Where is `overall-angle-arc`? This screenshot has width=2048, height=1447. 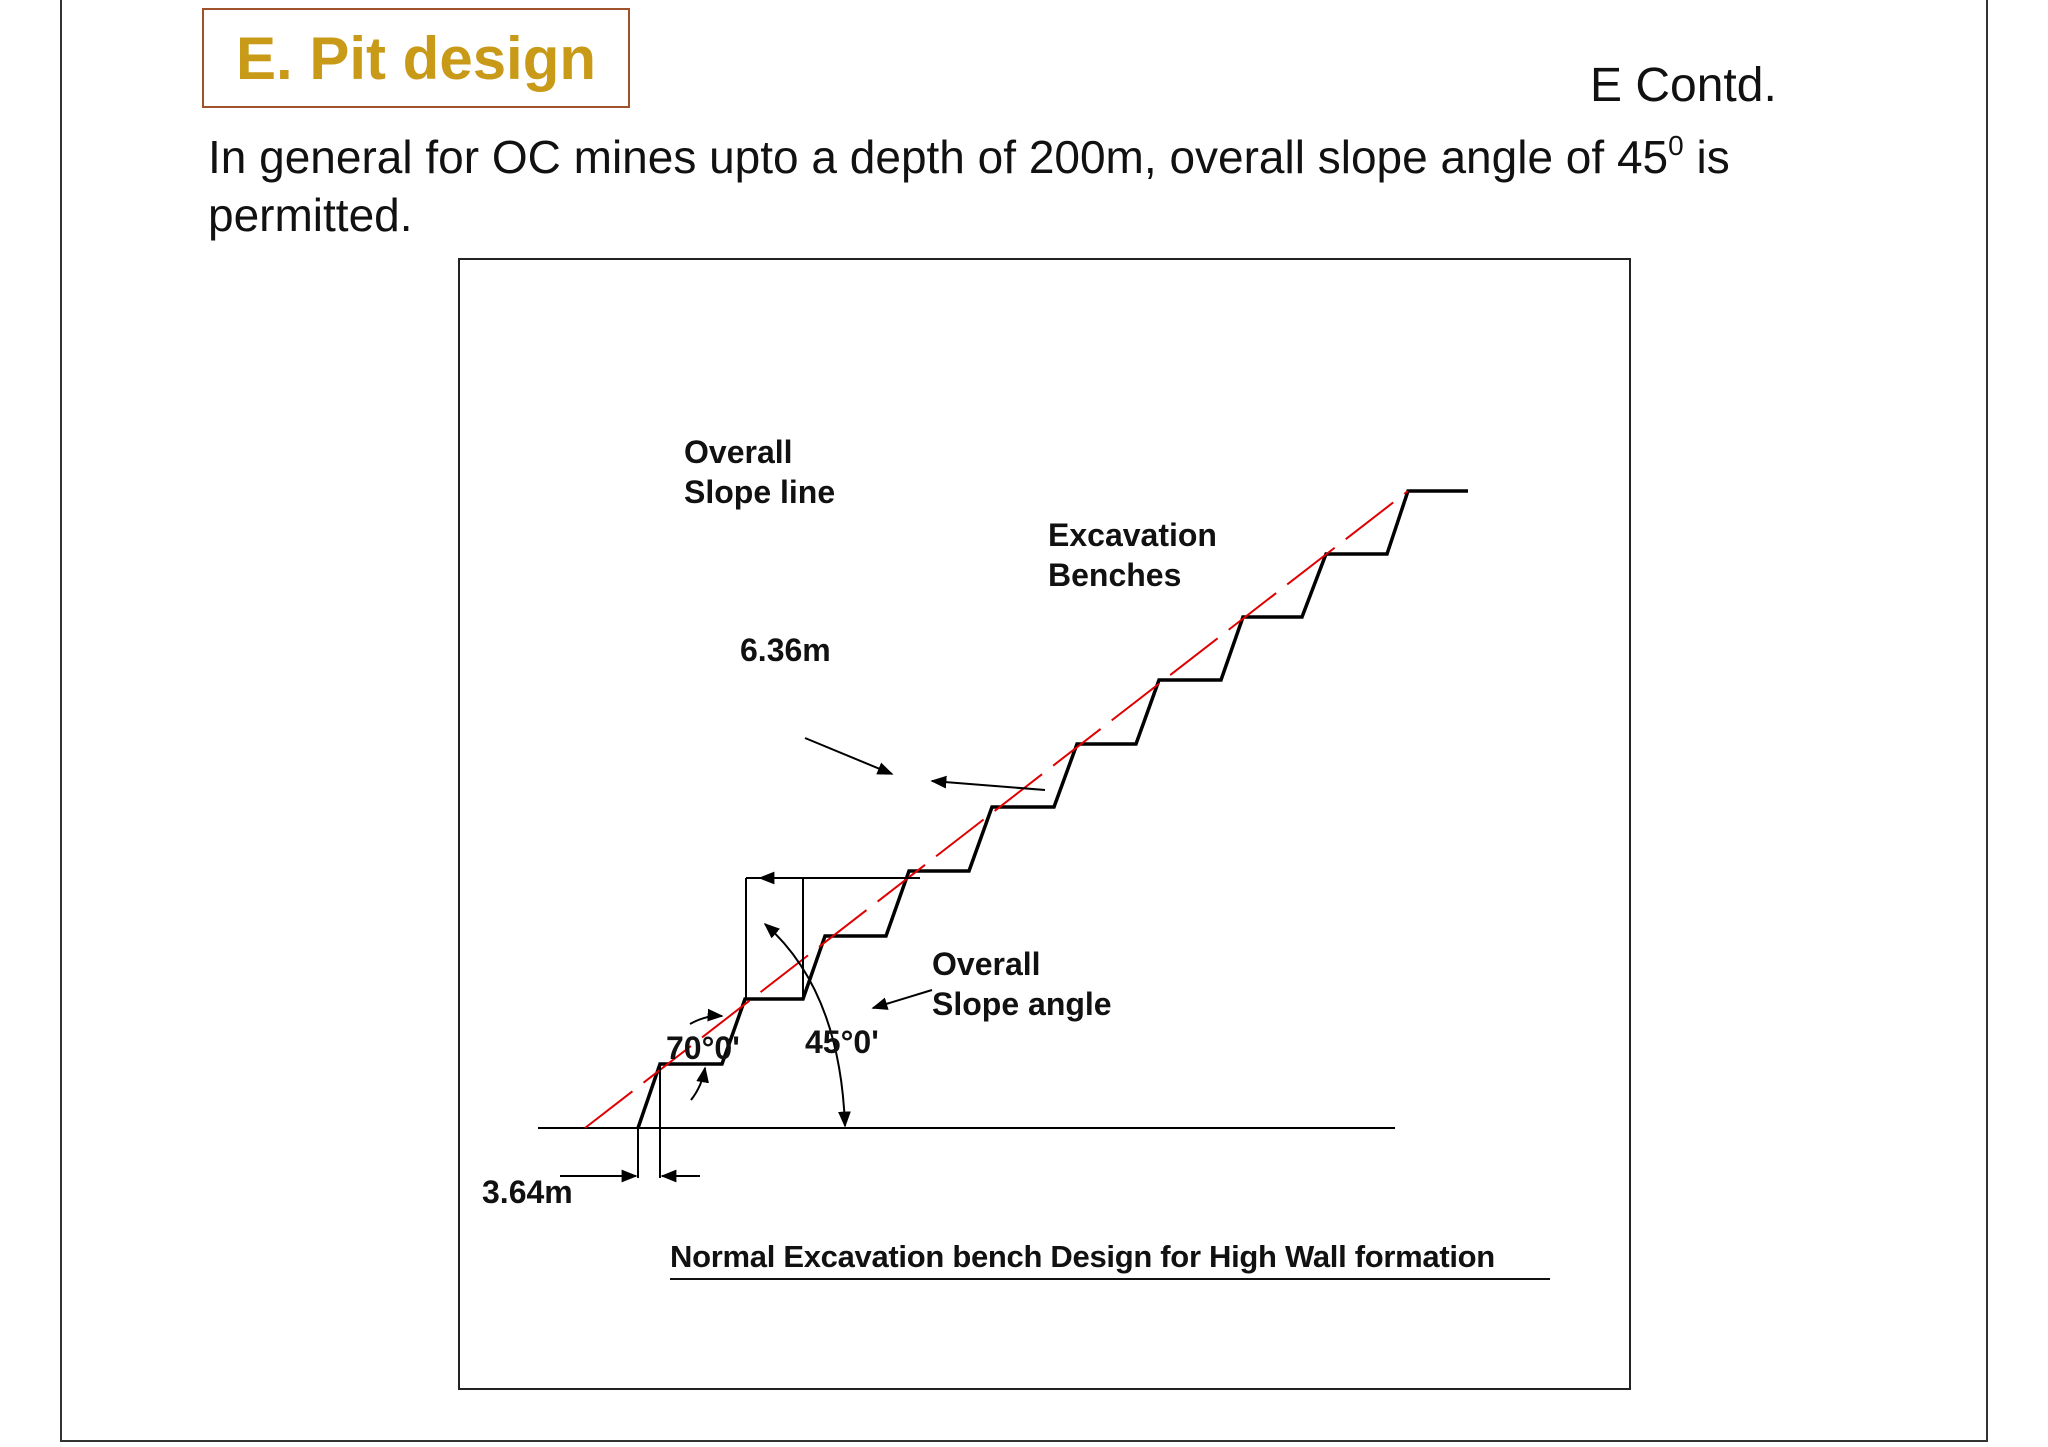 overall-angle-arc is located at coordinates (807, 1025).